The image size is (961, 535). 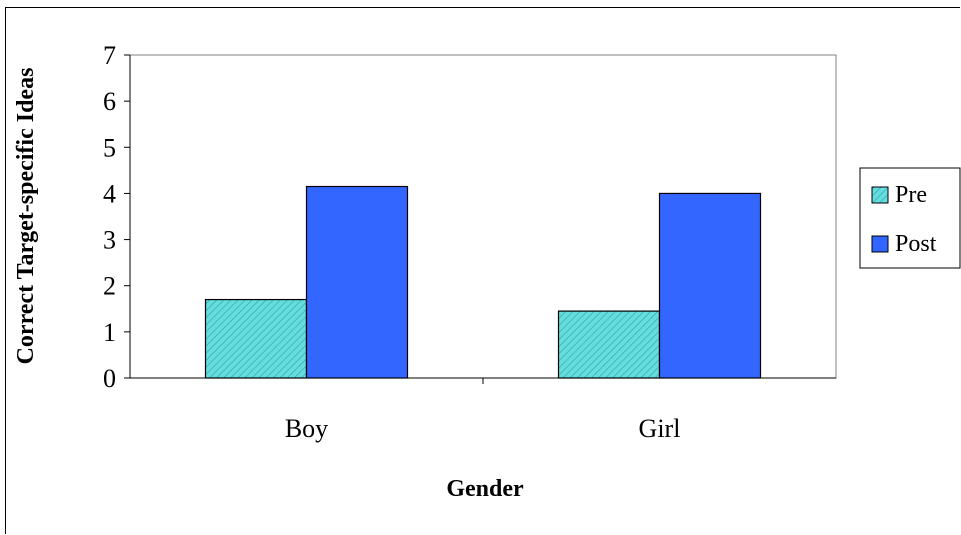 What do you see at coordinates (256, 338) in the screenshot?
I see `bar-pre-boy` at bounding box center [256, 338].